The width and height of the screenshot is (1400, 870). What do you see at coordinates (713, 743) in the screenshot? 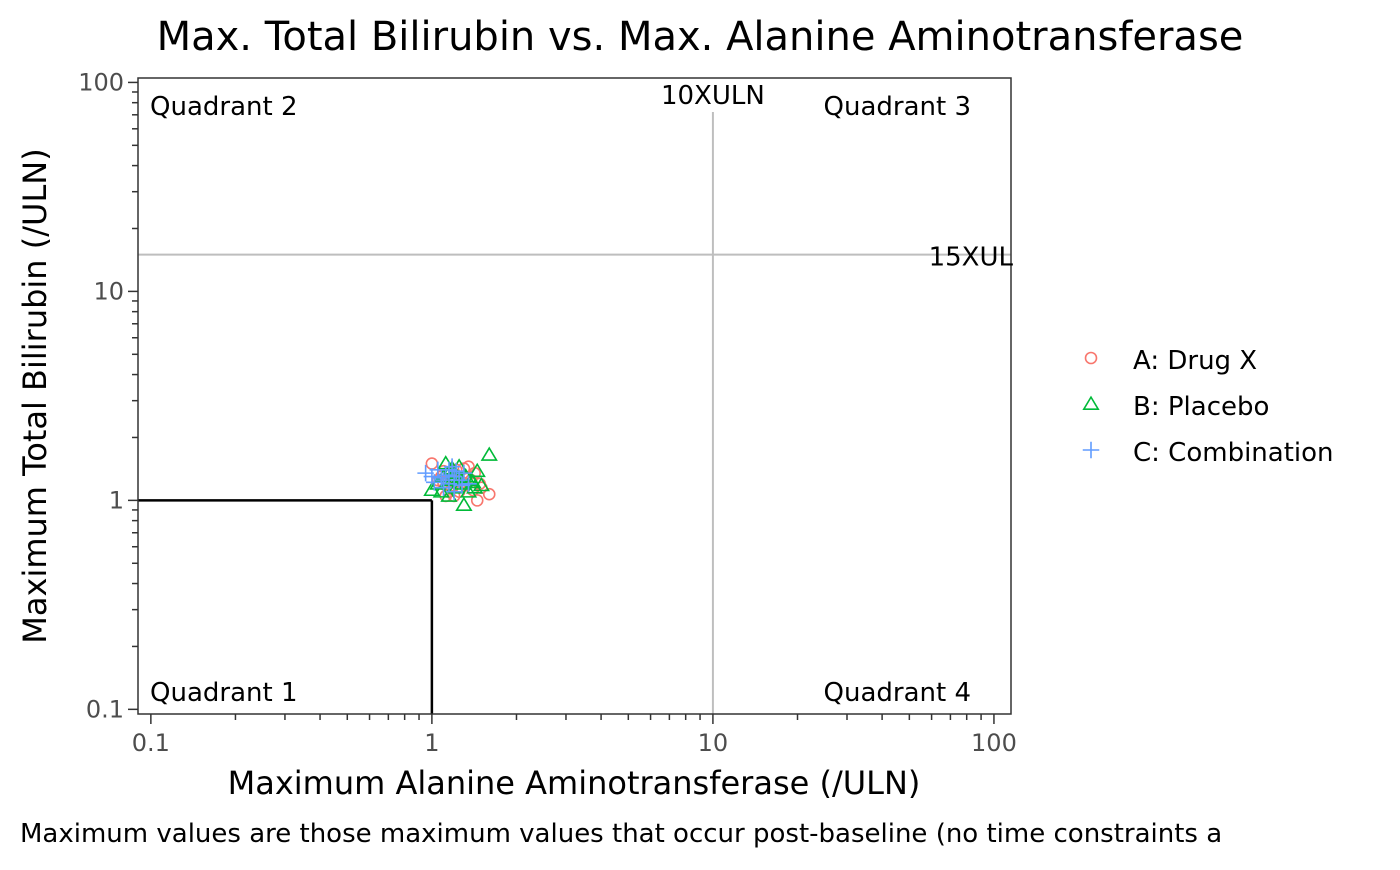
I see `x-tick-label: 10` at bounding box center [713, 743].